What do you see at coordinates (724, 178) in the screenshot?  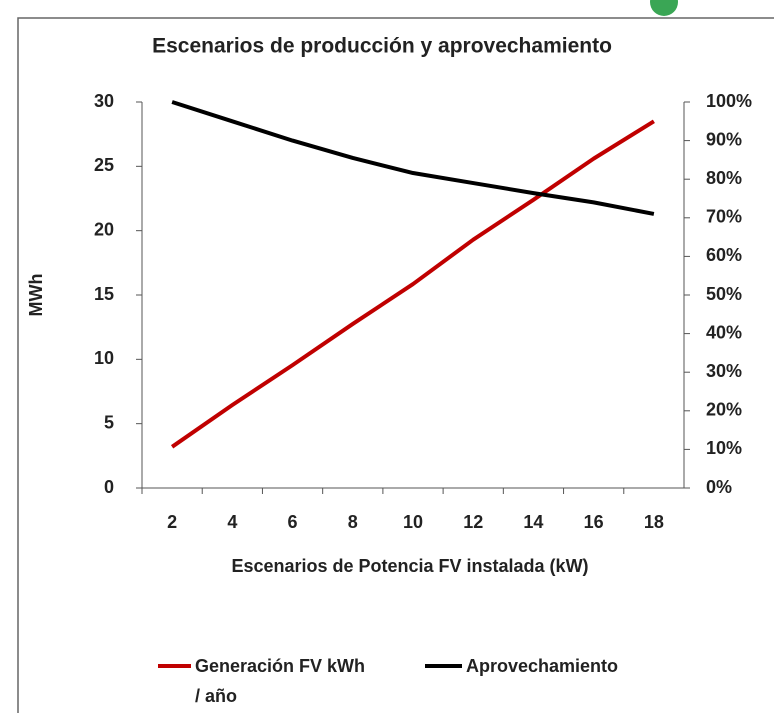 I see `y2-tick-label: 80%` at bounding box center [724, 178].